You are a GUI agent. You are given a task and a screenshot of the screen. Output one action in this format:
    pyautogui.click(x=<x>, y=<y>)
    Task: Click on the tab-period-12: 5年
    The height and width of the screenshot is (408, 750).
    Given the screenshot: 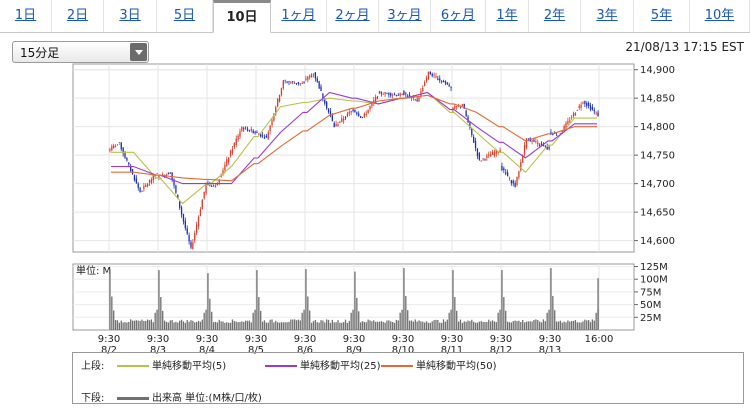 What is the action you would take?
    pyautogui.click(x=662, y=16)
    